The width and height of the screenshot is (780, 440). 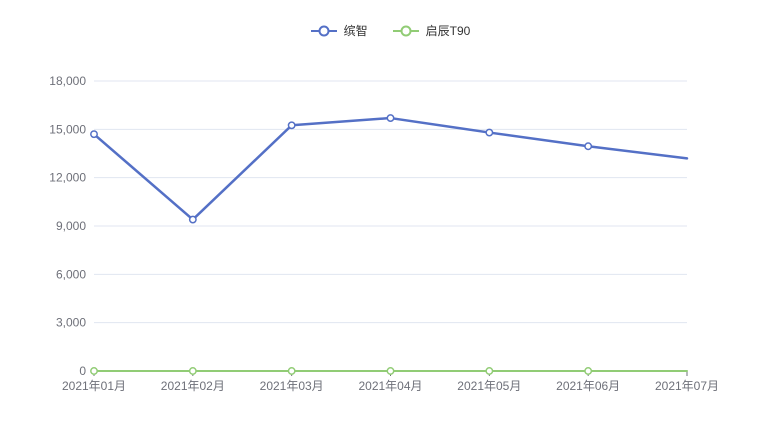 What do you see at coordinates (588, 386) in the screenshot?
I see `x-axis-label: 2021年06月` at bounding box center [588, 386].